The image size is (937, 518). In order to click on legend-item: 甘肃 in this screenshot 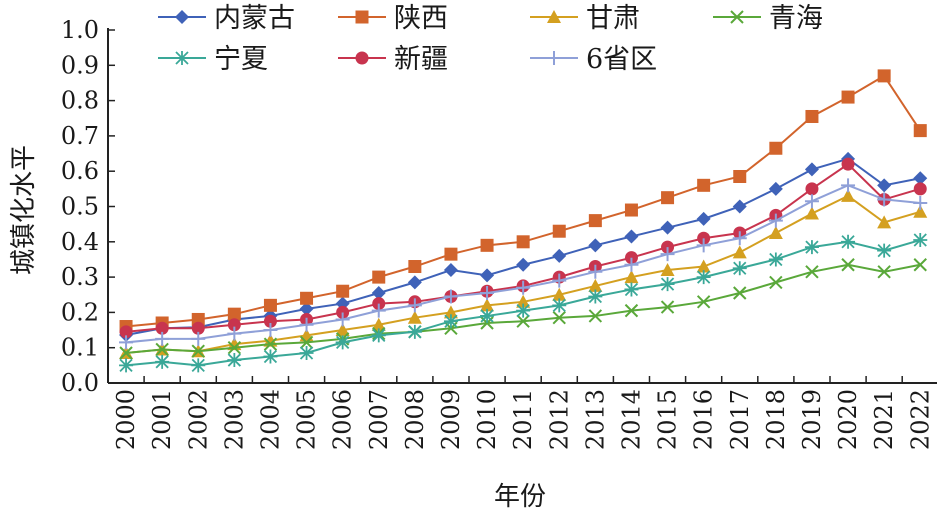, I will do `click(585, 18)`.